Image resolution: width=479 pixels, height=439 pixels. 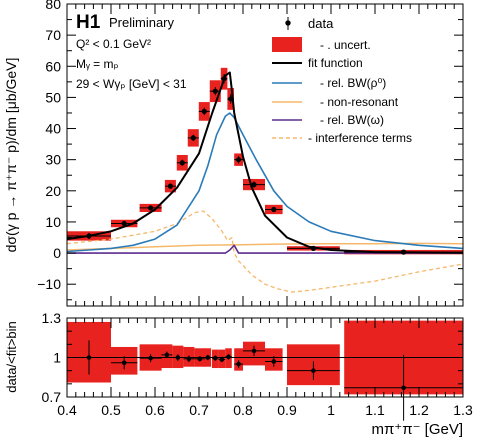 What do you see at coordinates (53, 97) in the screenshot?
I see `ytick-label-50: 50` at bounding box center [53, 97].